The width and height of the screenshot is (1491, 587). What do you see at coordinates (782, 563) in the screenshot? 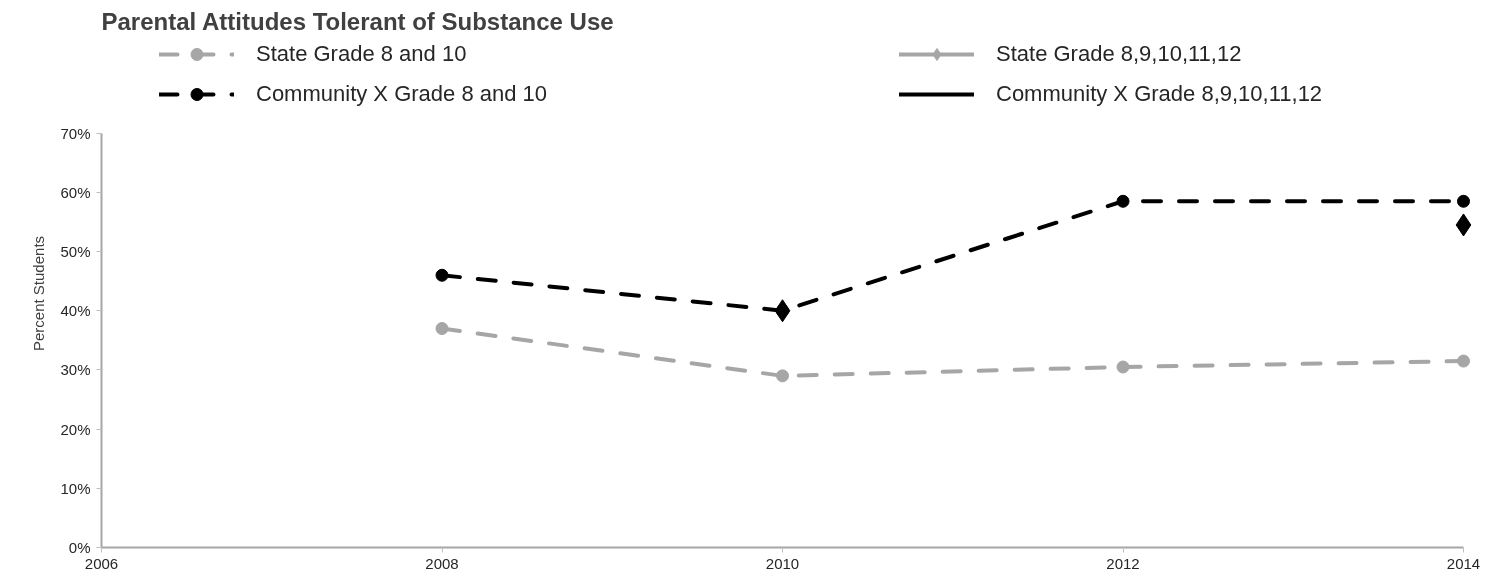
I see `x-tick-label: 2010` at bounding box center [782, 563].